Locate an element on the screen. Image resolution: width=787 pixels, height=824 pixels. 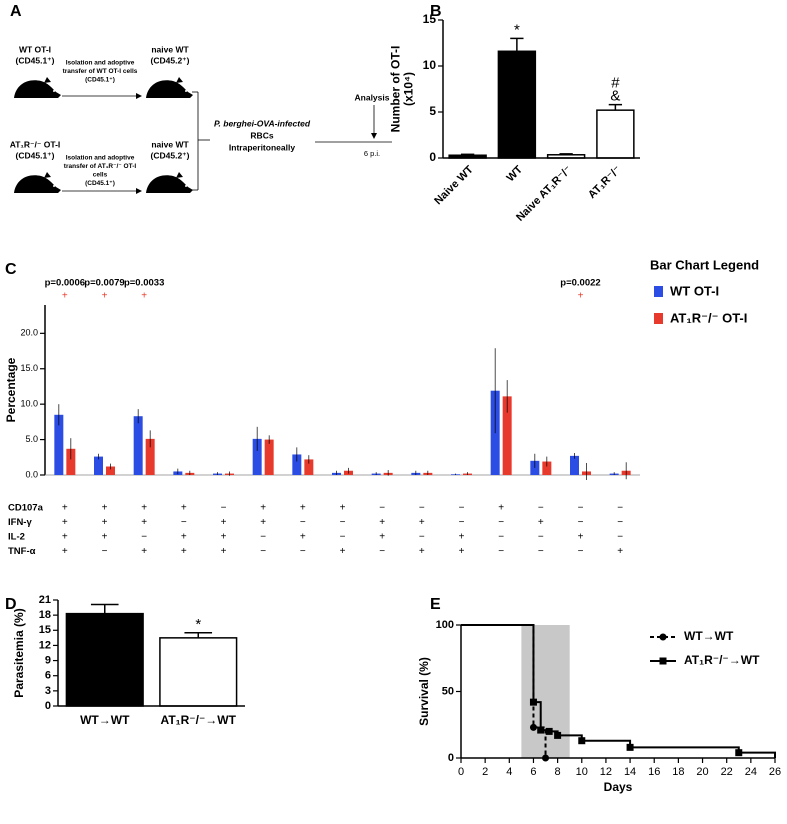
y-tick-label: 10.0 is located at coordinates (29, 404).